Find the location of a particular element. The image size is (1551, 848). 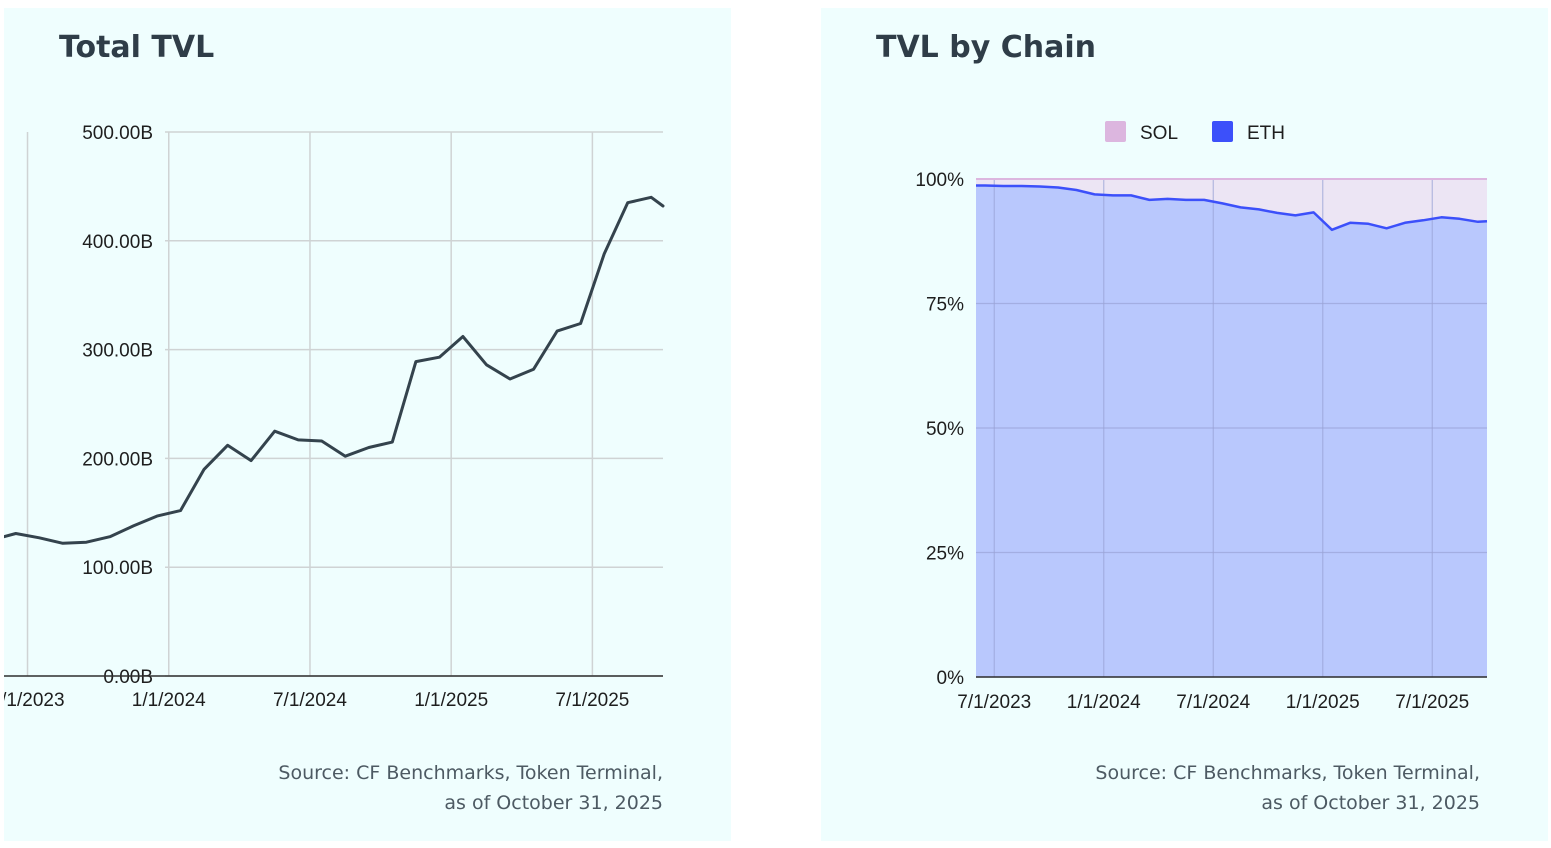

y-tick-label: 500.00B is located at coordinates (117, 133).